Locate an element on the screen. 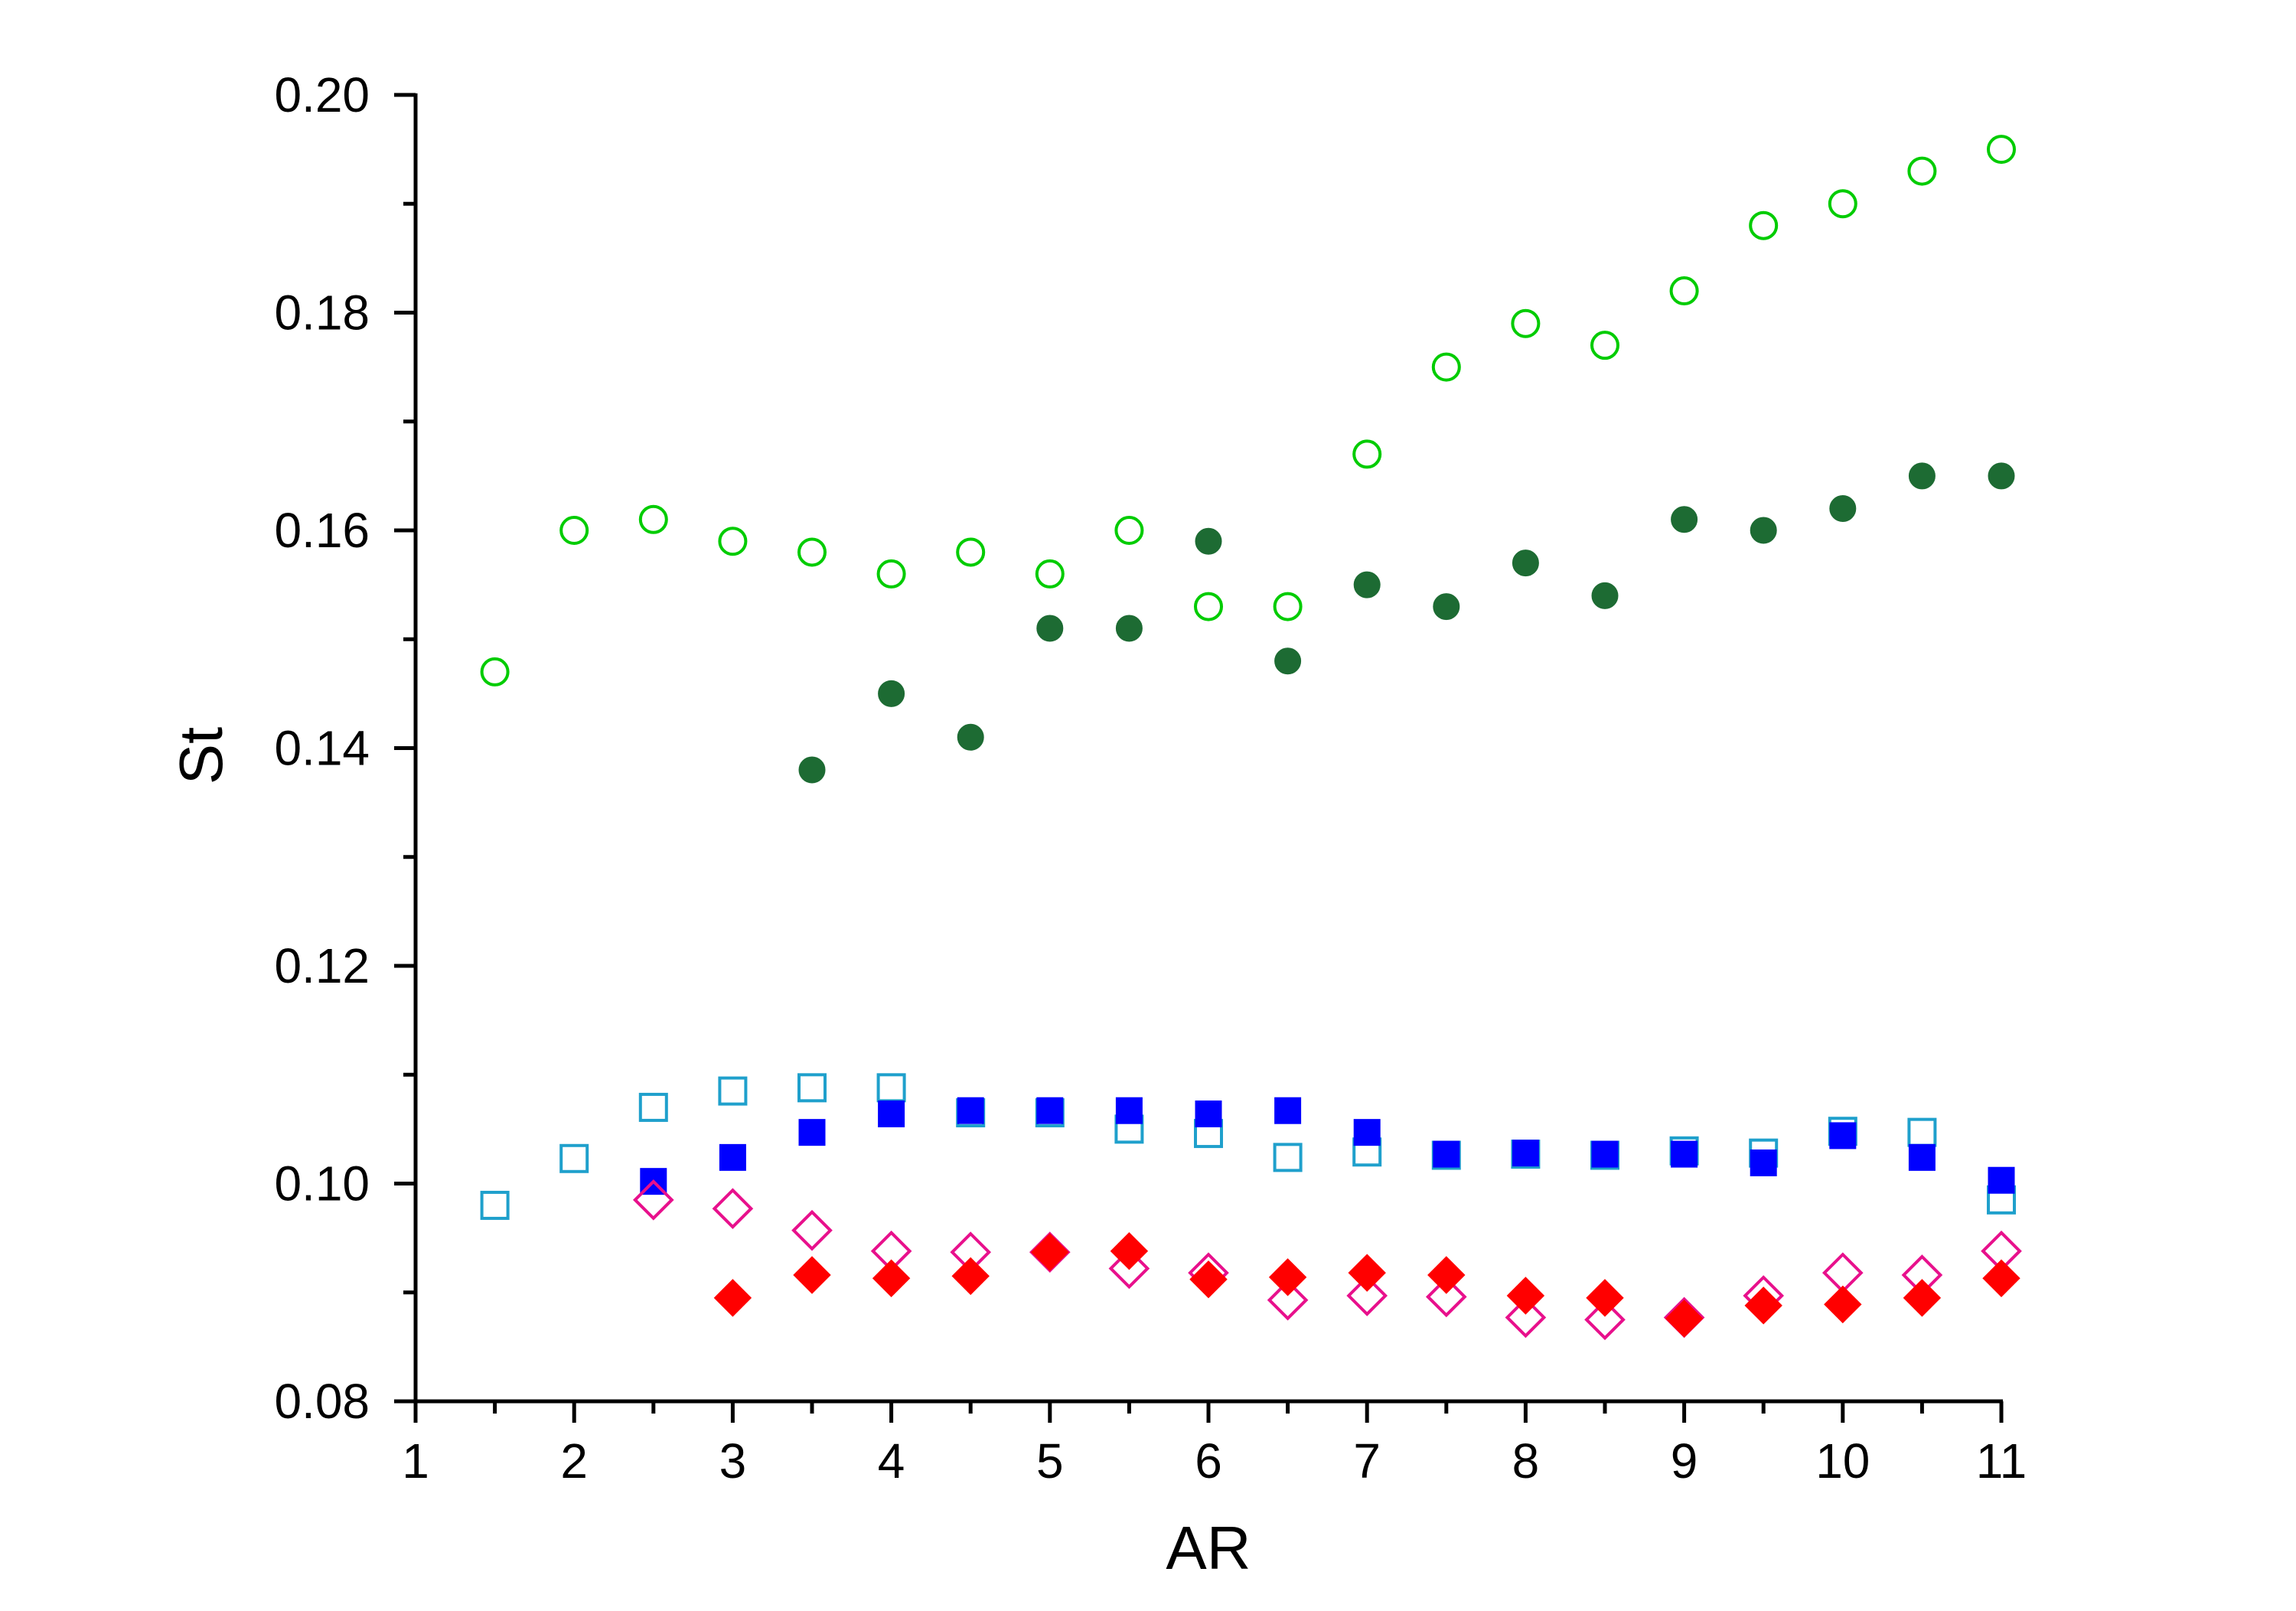 The width and height of the screenshot is (2296, 1611). x-tick-label: 4 is located at coordinates (891, 1461).